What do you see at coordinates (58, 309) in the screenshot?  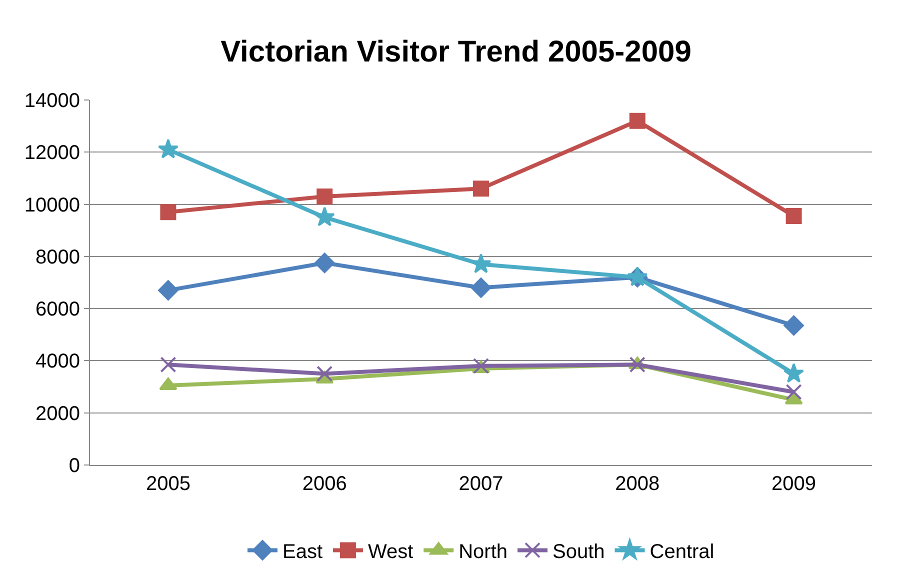 I see `y-tick-label: 6000` at bounding box center [58, 309].